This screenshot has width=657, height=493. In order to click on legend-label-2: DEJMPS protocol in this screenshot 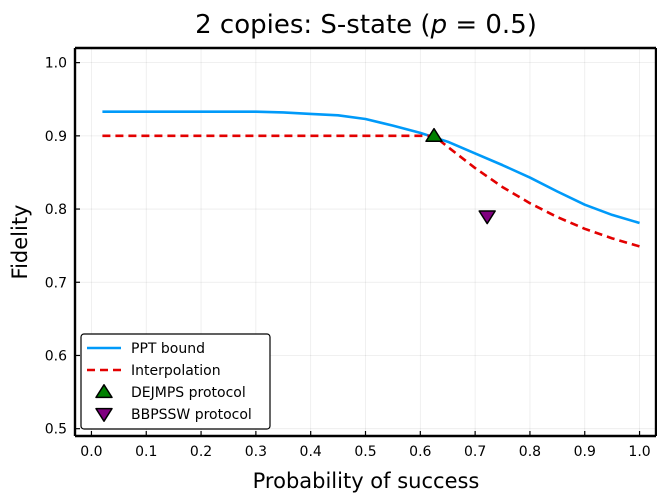, I will do `click(188, 393)`.